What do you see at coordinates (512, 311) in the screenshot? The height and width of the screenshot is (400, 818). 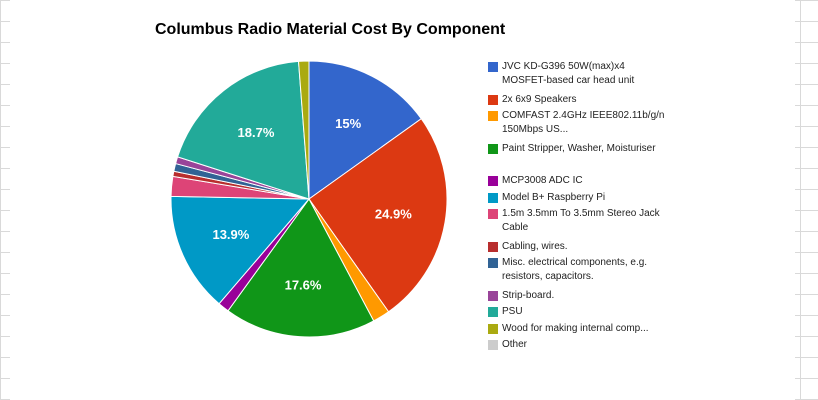 I see `legend-label: PSU` at bounding box center [512, 311].